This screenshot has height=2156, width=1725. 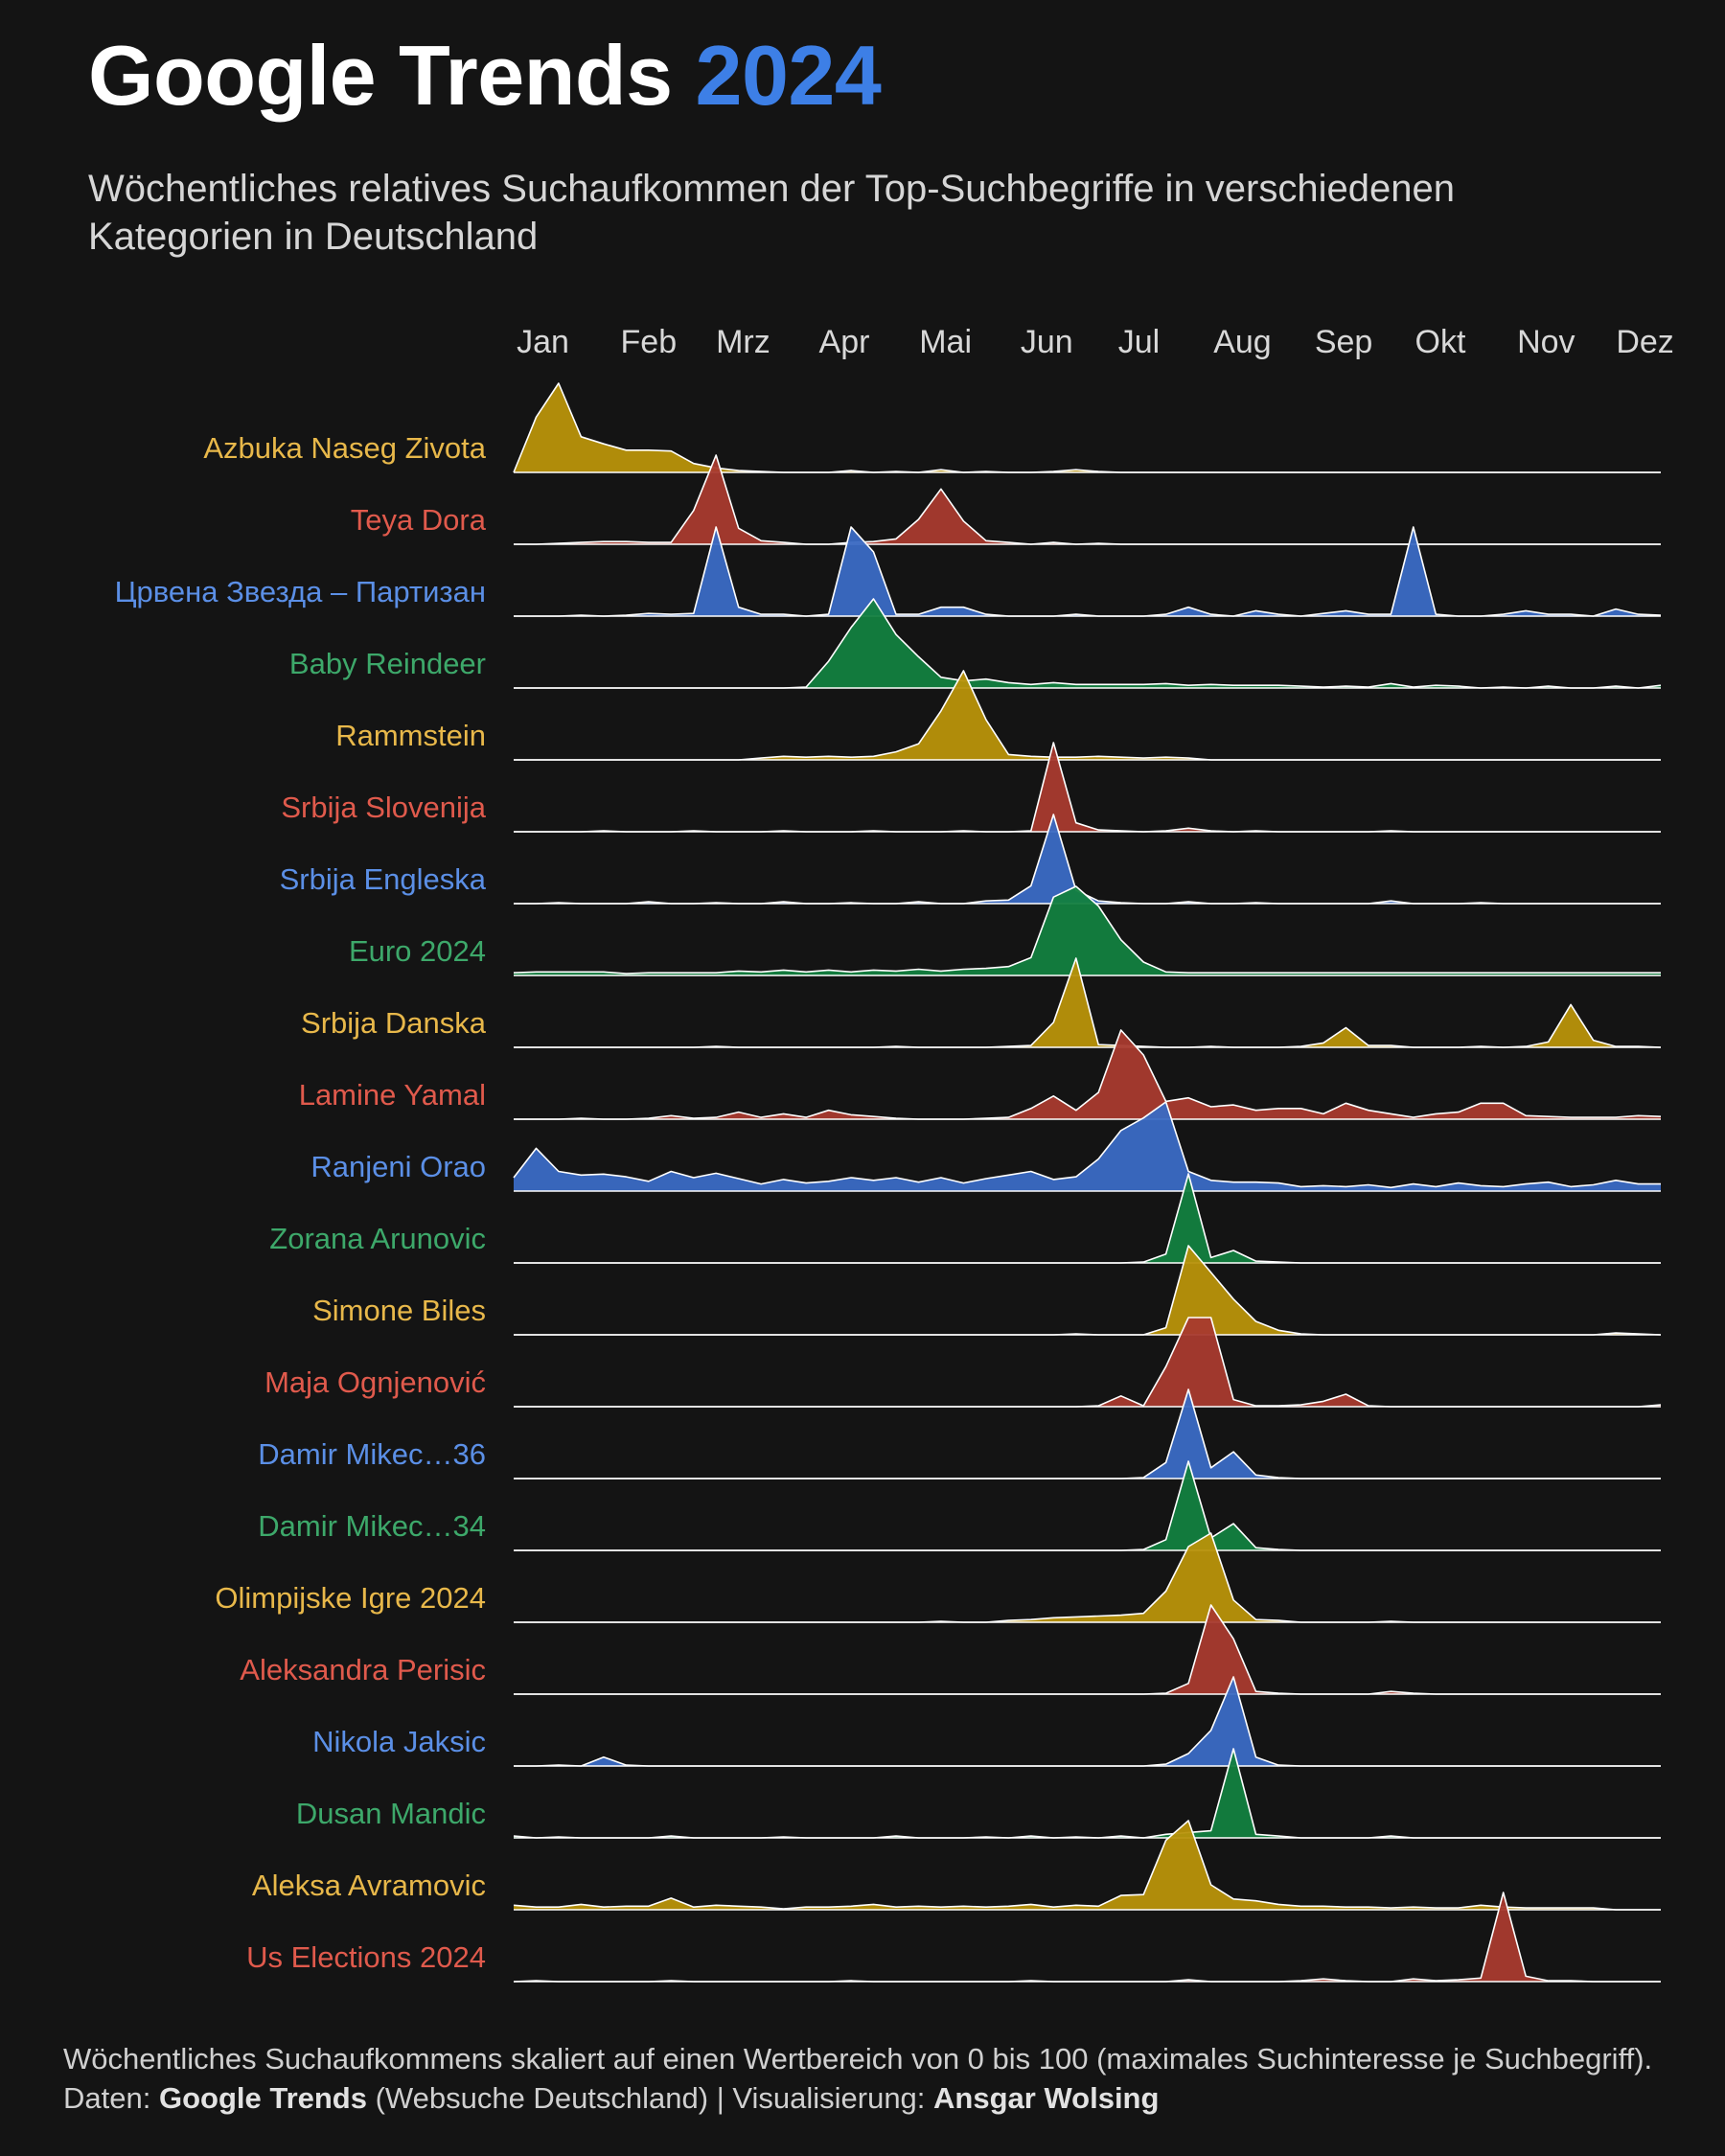 I want to click on month-label-dez: Dez, so click(x=1644, y=342).